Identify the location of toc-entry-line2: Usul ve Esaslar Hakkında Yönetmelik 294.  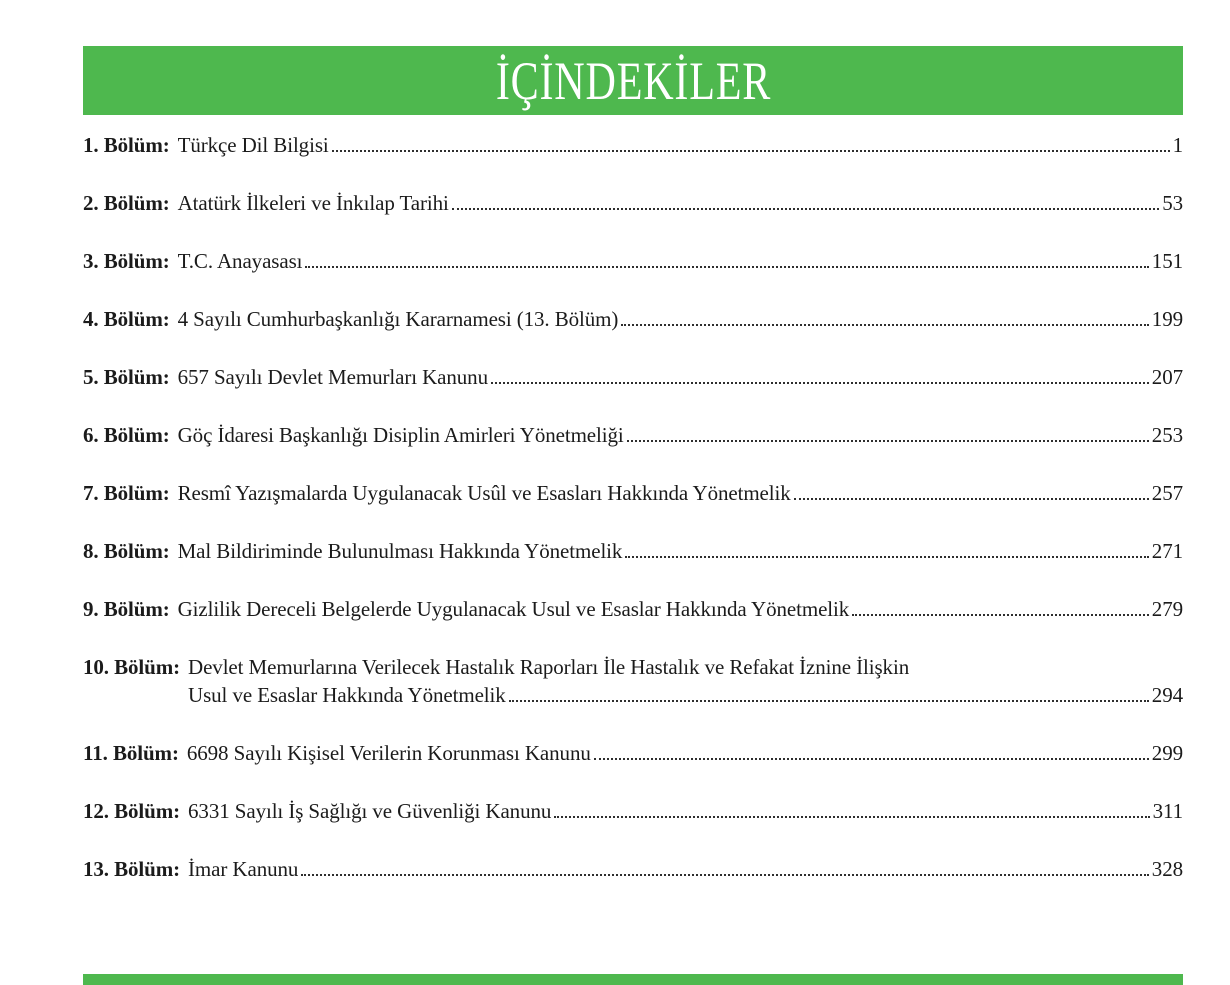
(685, 695).